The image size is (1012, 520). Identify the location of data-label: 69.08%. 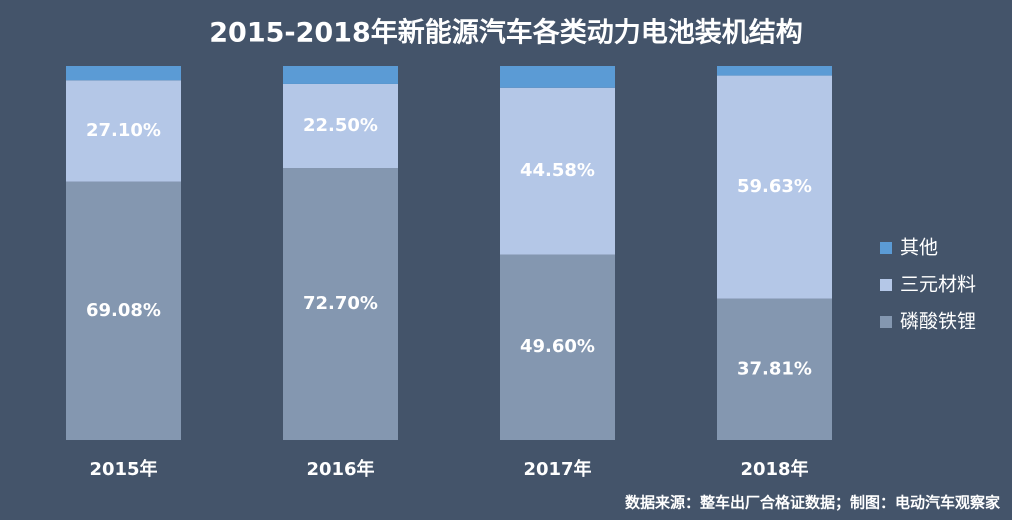
(123, 310).